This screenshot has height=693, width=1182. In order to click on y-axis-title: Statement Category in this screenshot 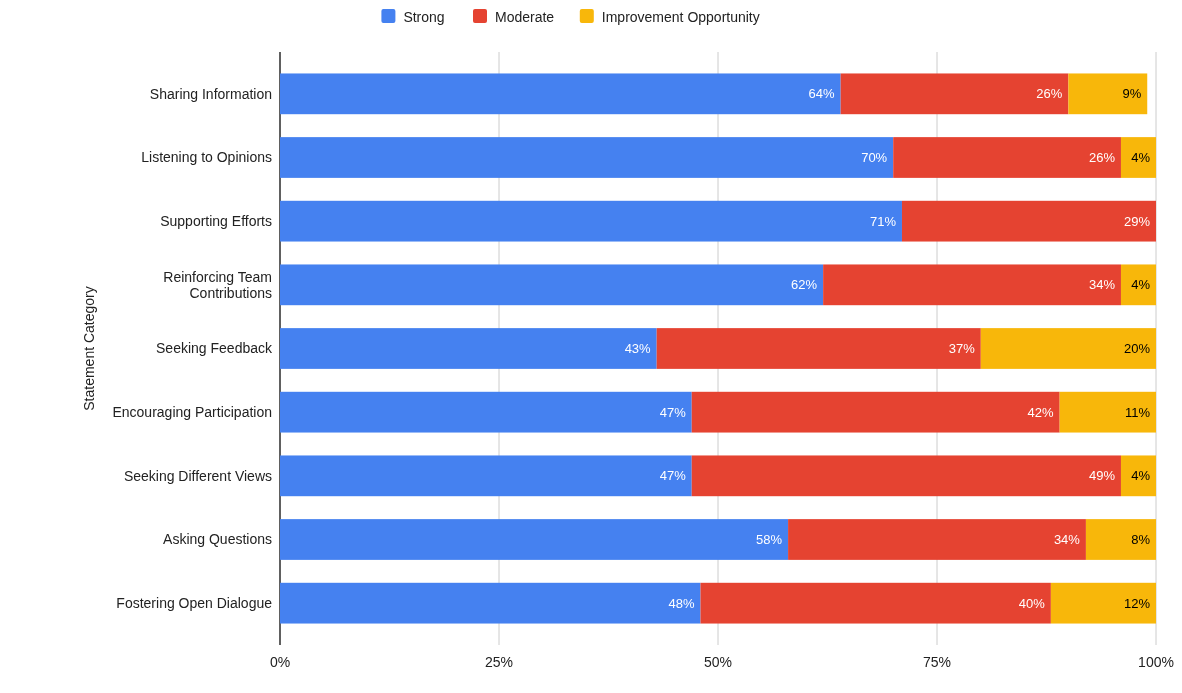, I will do `click(89, 348)`.